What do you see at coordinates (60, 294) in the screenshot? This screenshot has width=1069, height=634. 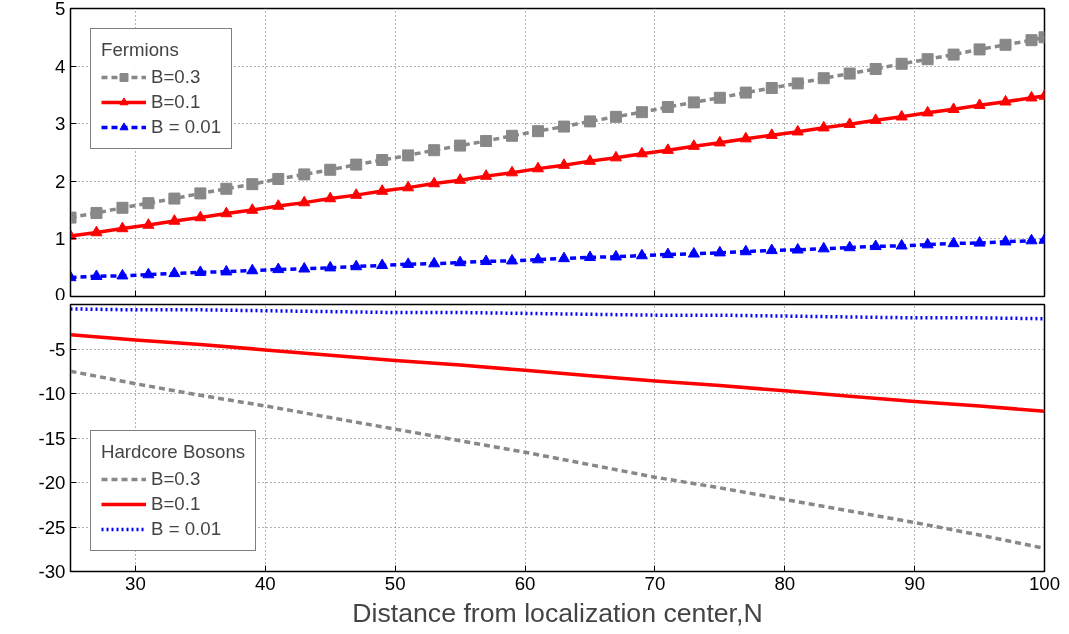 I see `y-tick-label: 0` at bounding box center [60, 294].